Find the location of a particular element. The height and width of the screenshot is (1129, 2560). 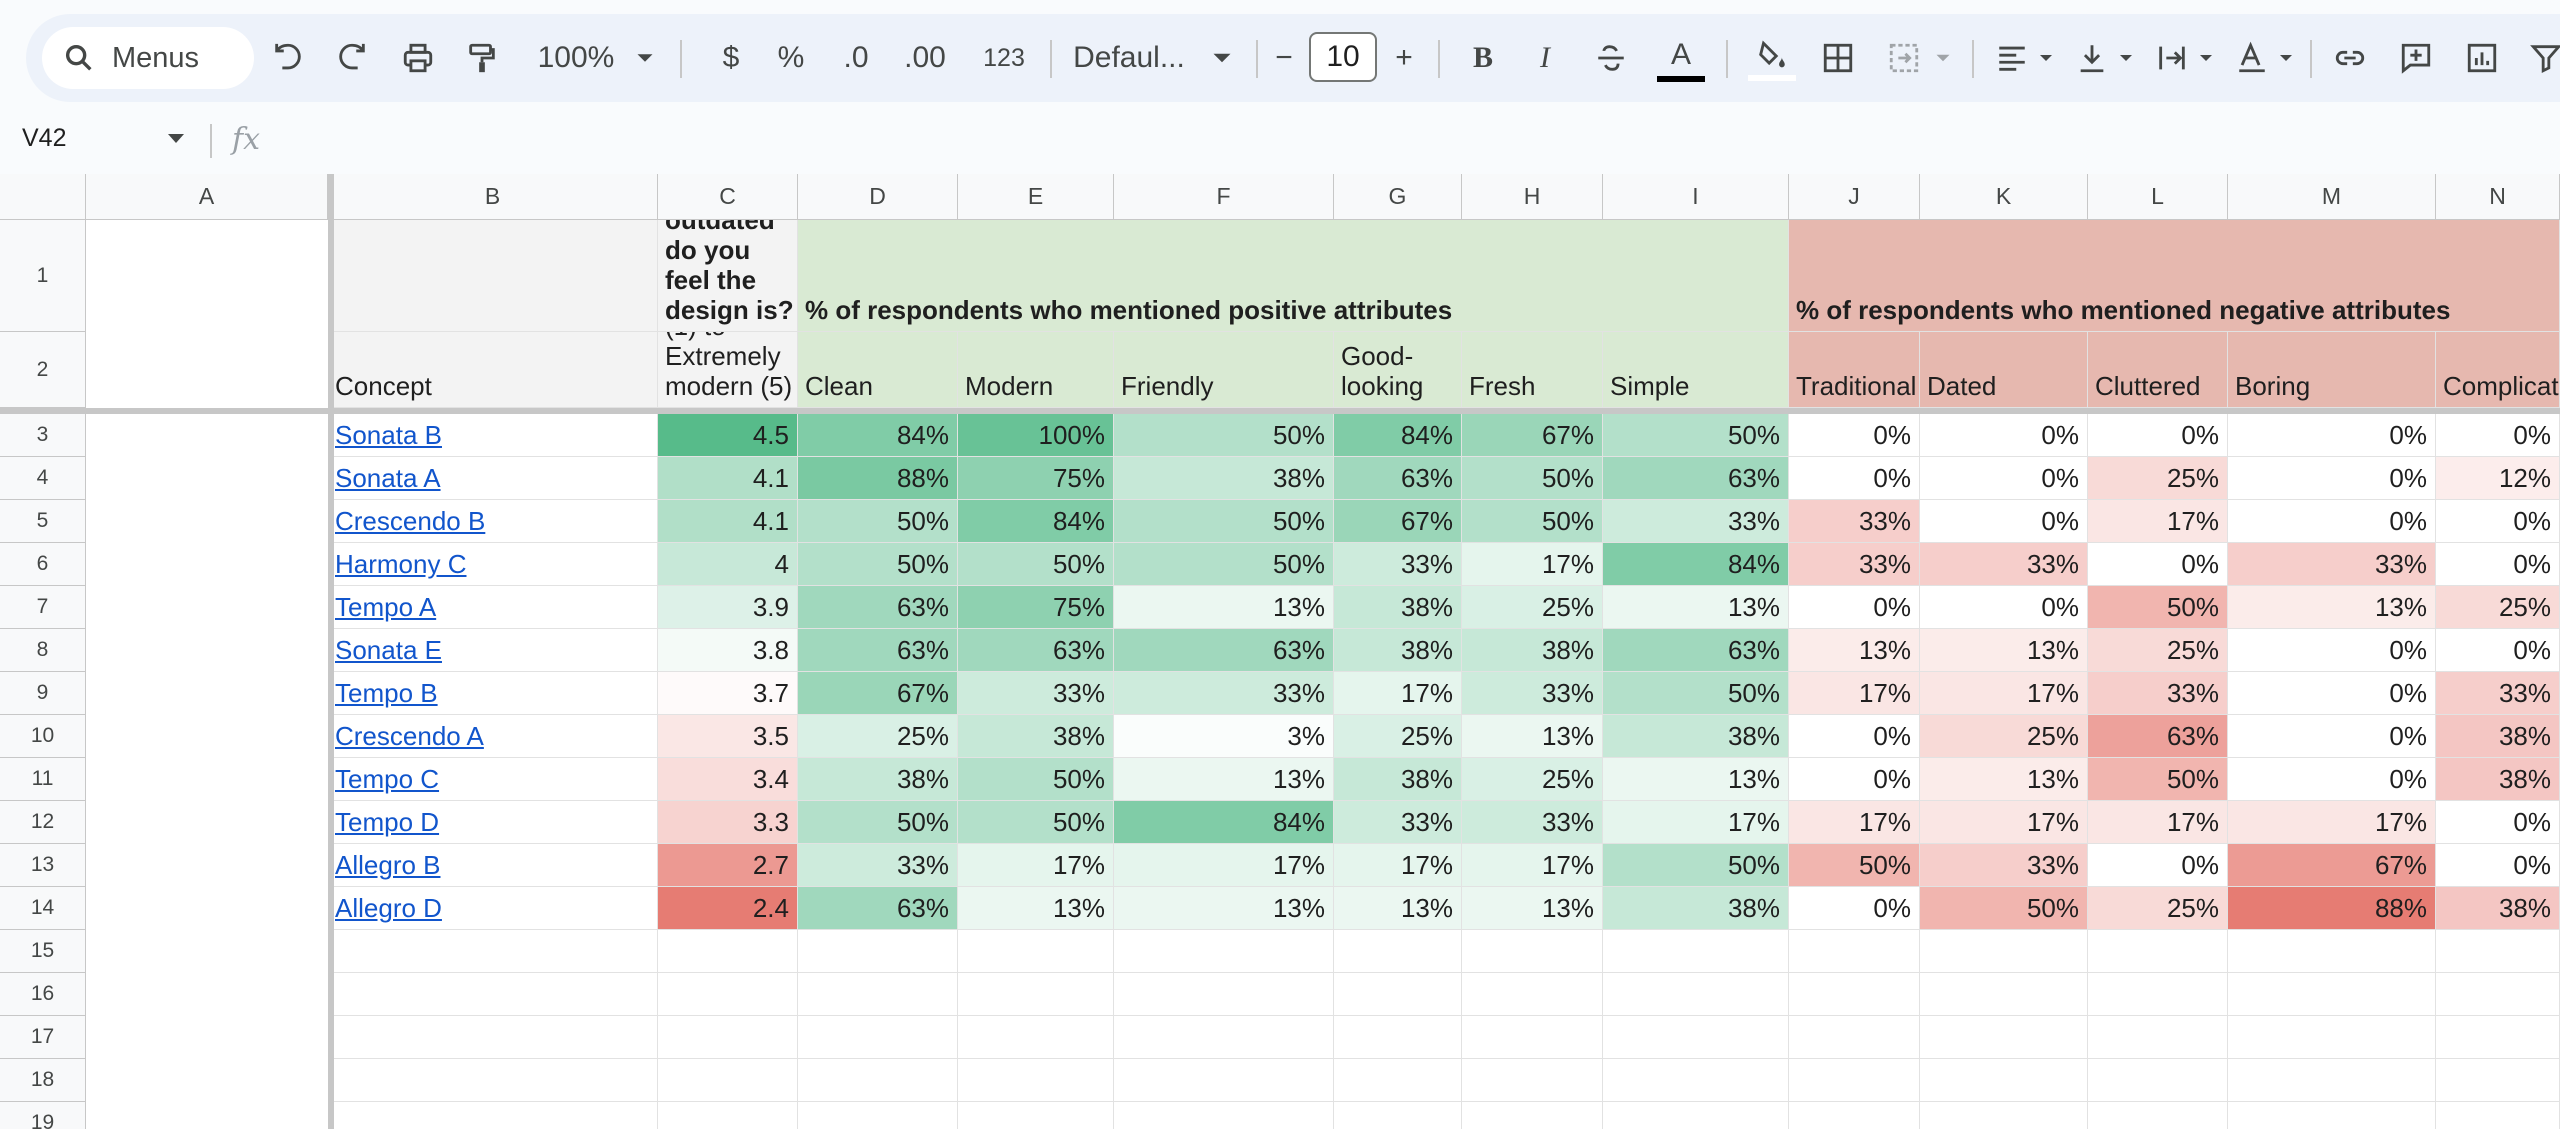

header-friendly: Friendly is located at coordinates (1224, 370).